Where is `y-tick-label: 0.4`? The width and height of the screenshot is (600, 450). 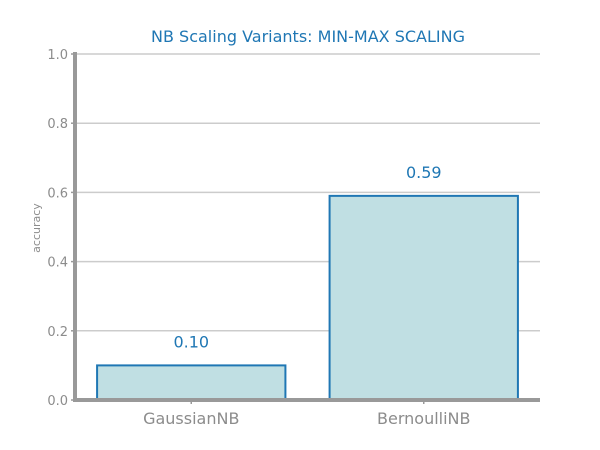
y-tick-label: 0.4 is located at coordinates (57, 263).